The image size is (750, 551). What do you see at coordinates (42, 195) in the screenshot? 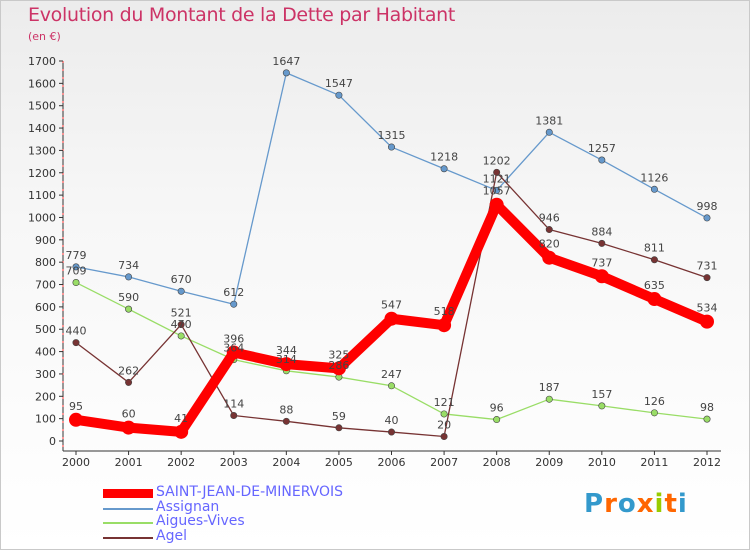
I see `y-tick-label: 1100` at bounding box center [42, 195].